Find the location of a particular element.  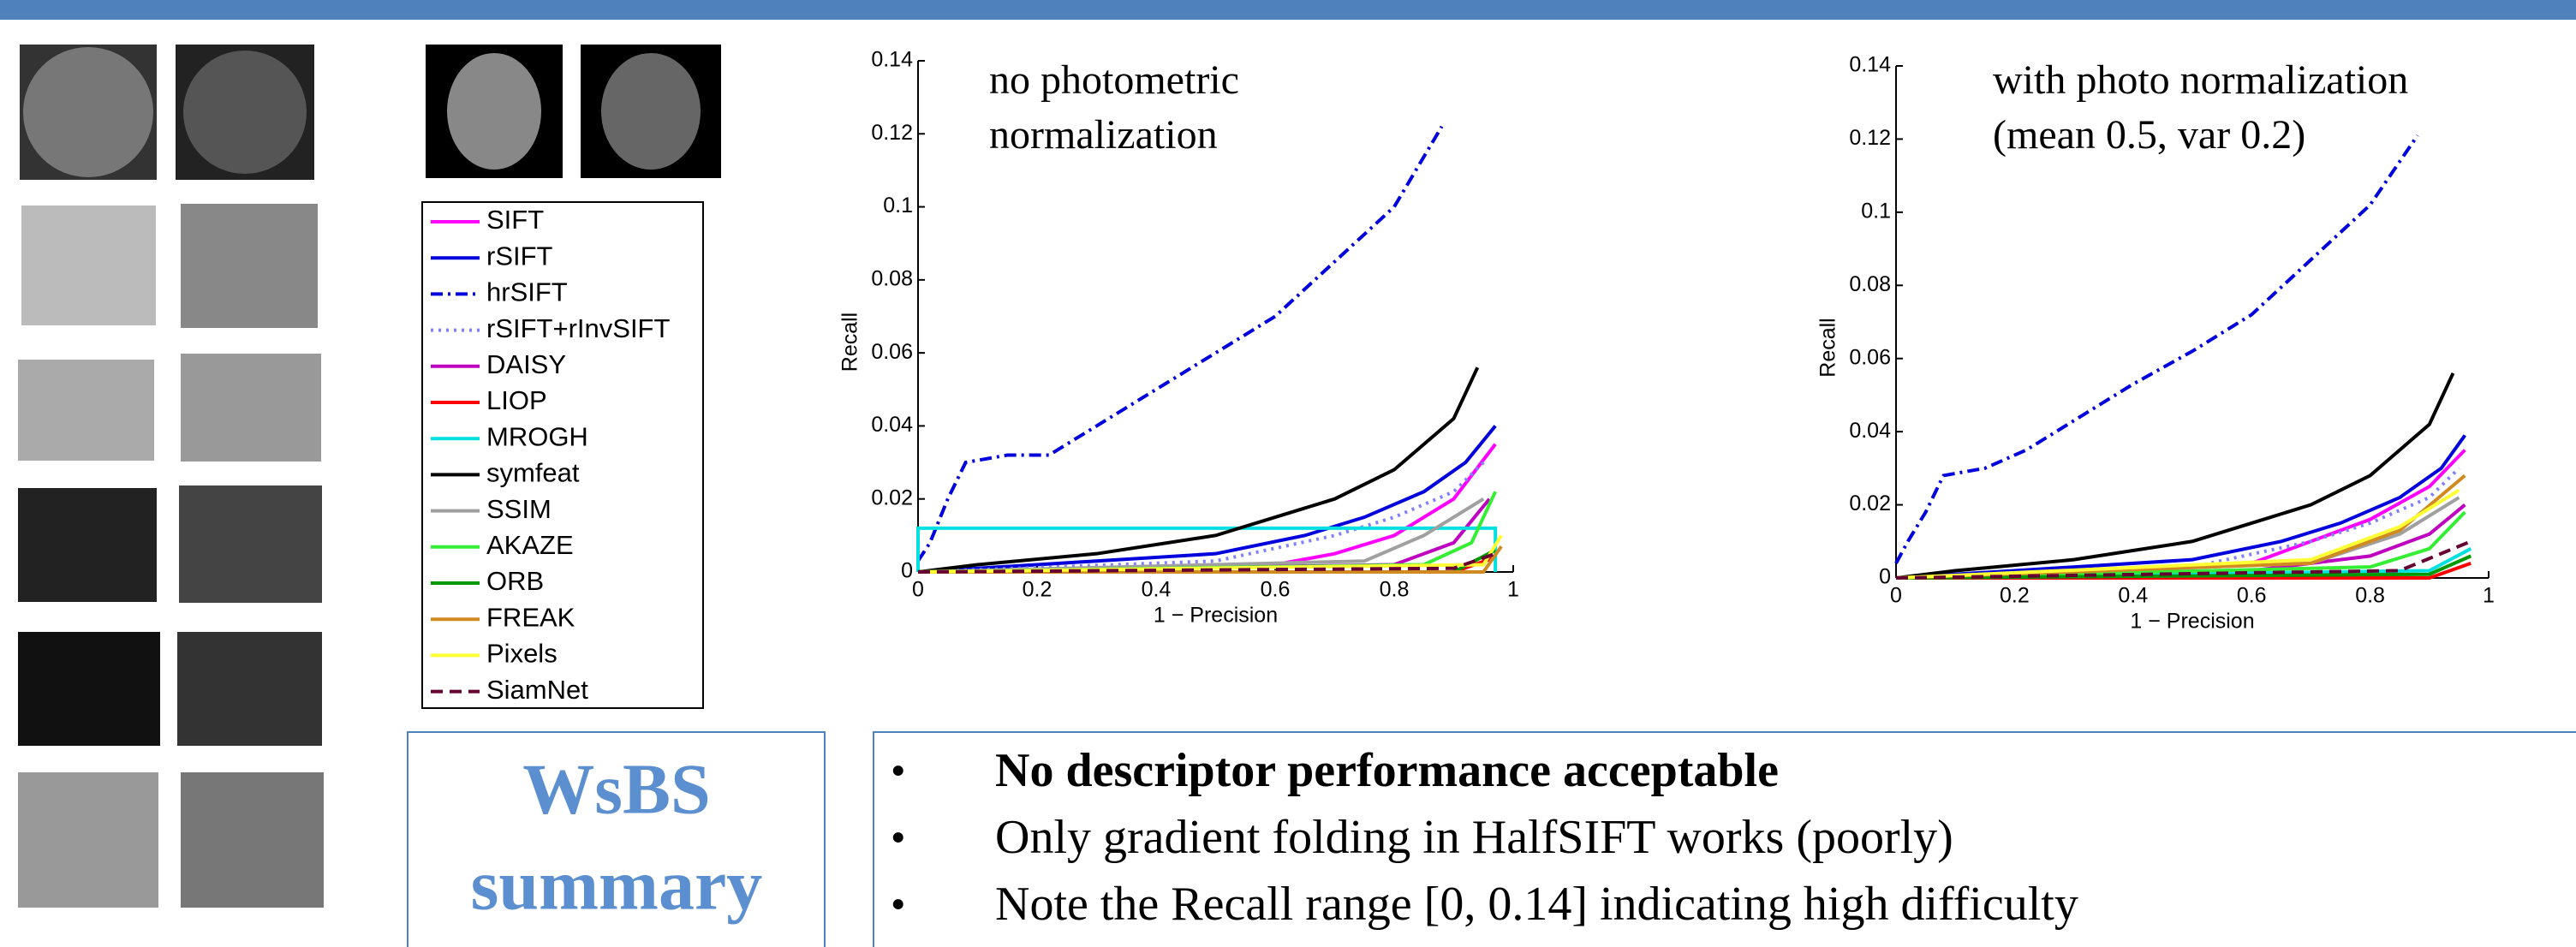

legend-label: hrSIFT is located at coordinates (527, 292).